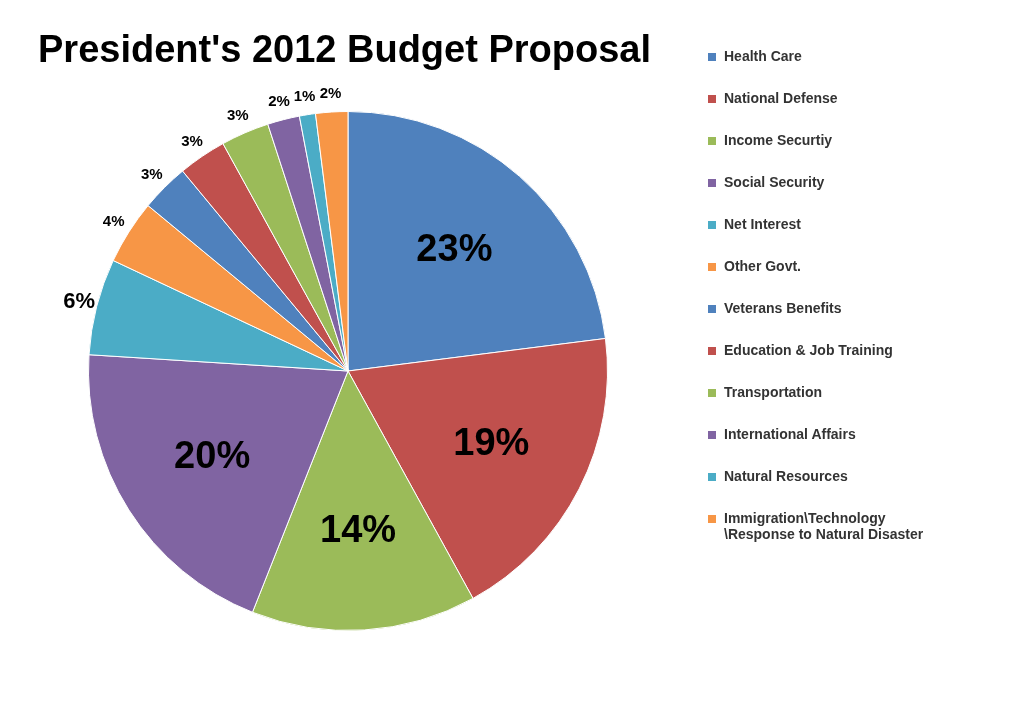 This screenshot has width=1023, height=719. I want to click on data-label: 14%, so click(358, 529).